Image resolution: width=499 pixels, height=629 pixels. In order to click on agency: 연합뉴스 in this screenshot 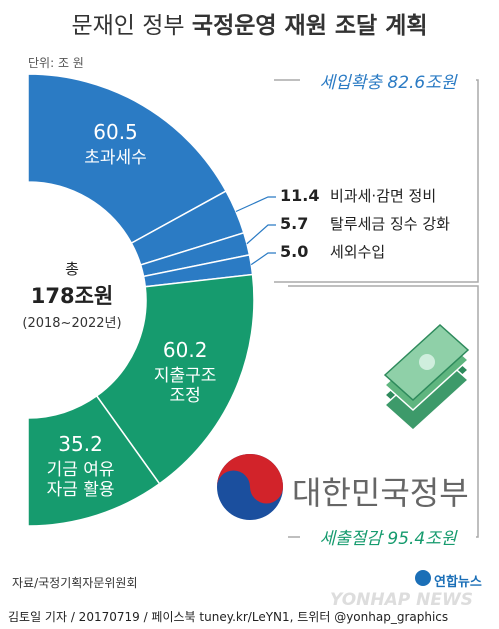, I will do `click(458, 582)`.